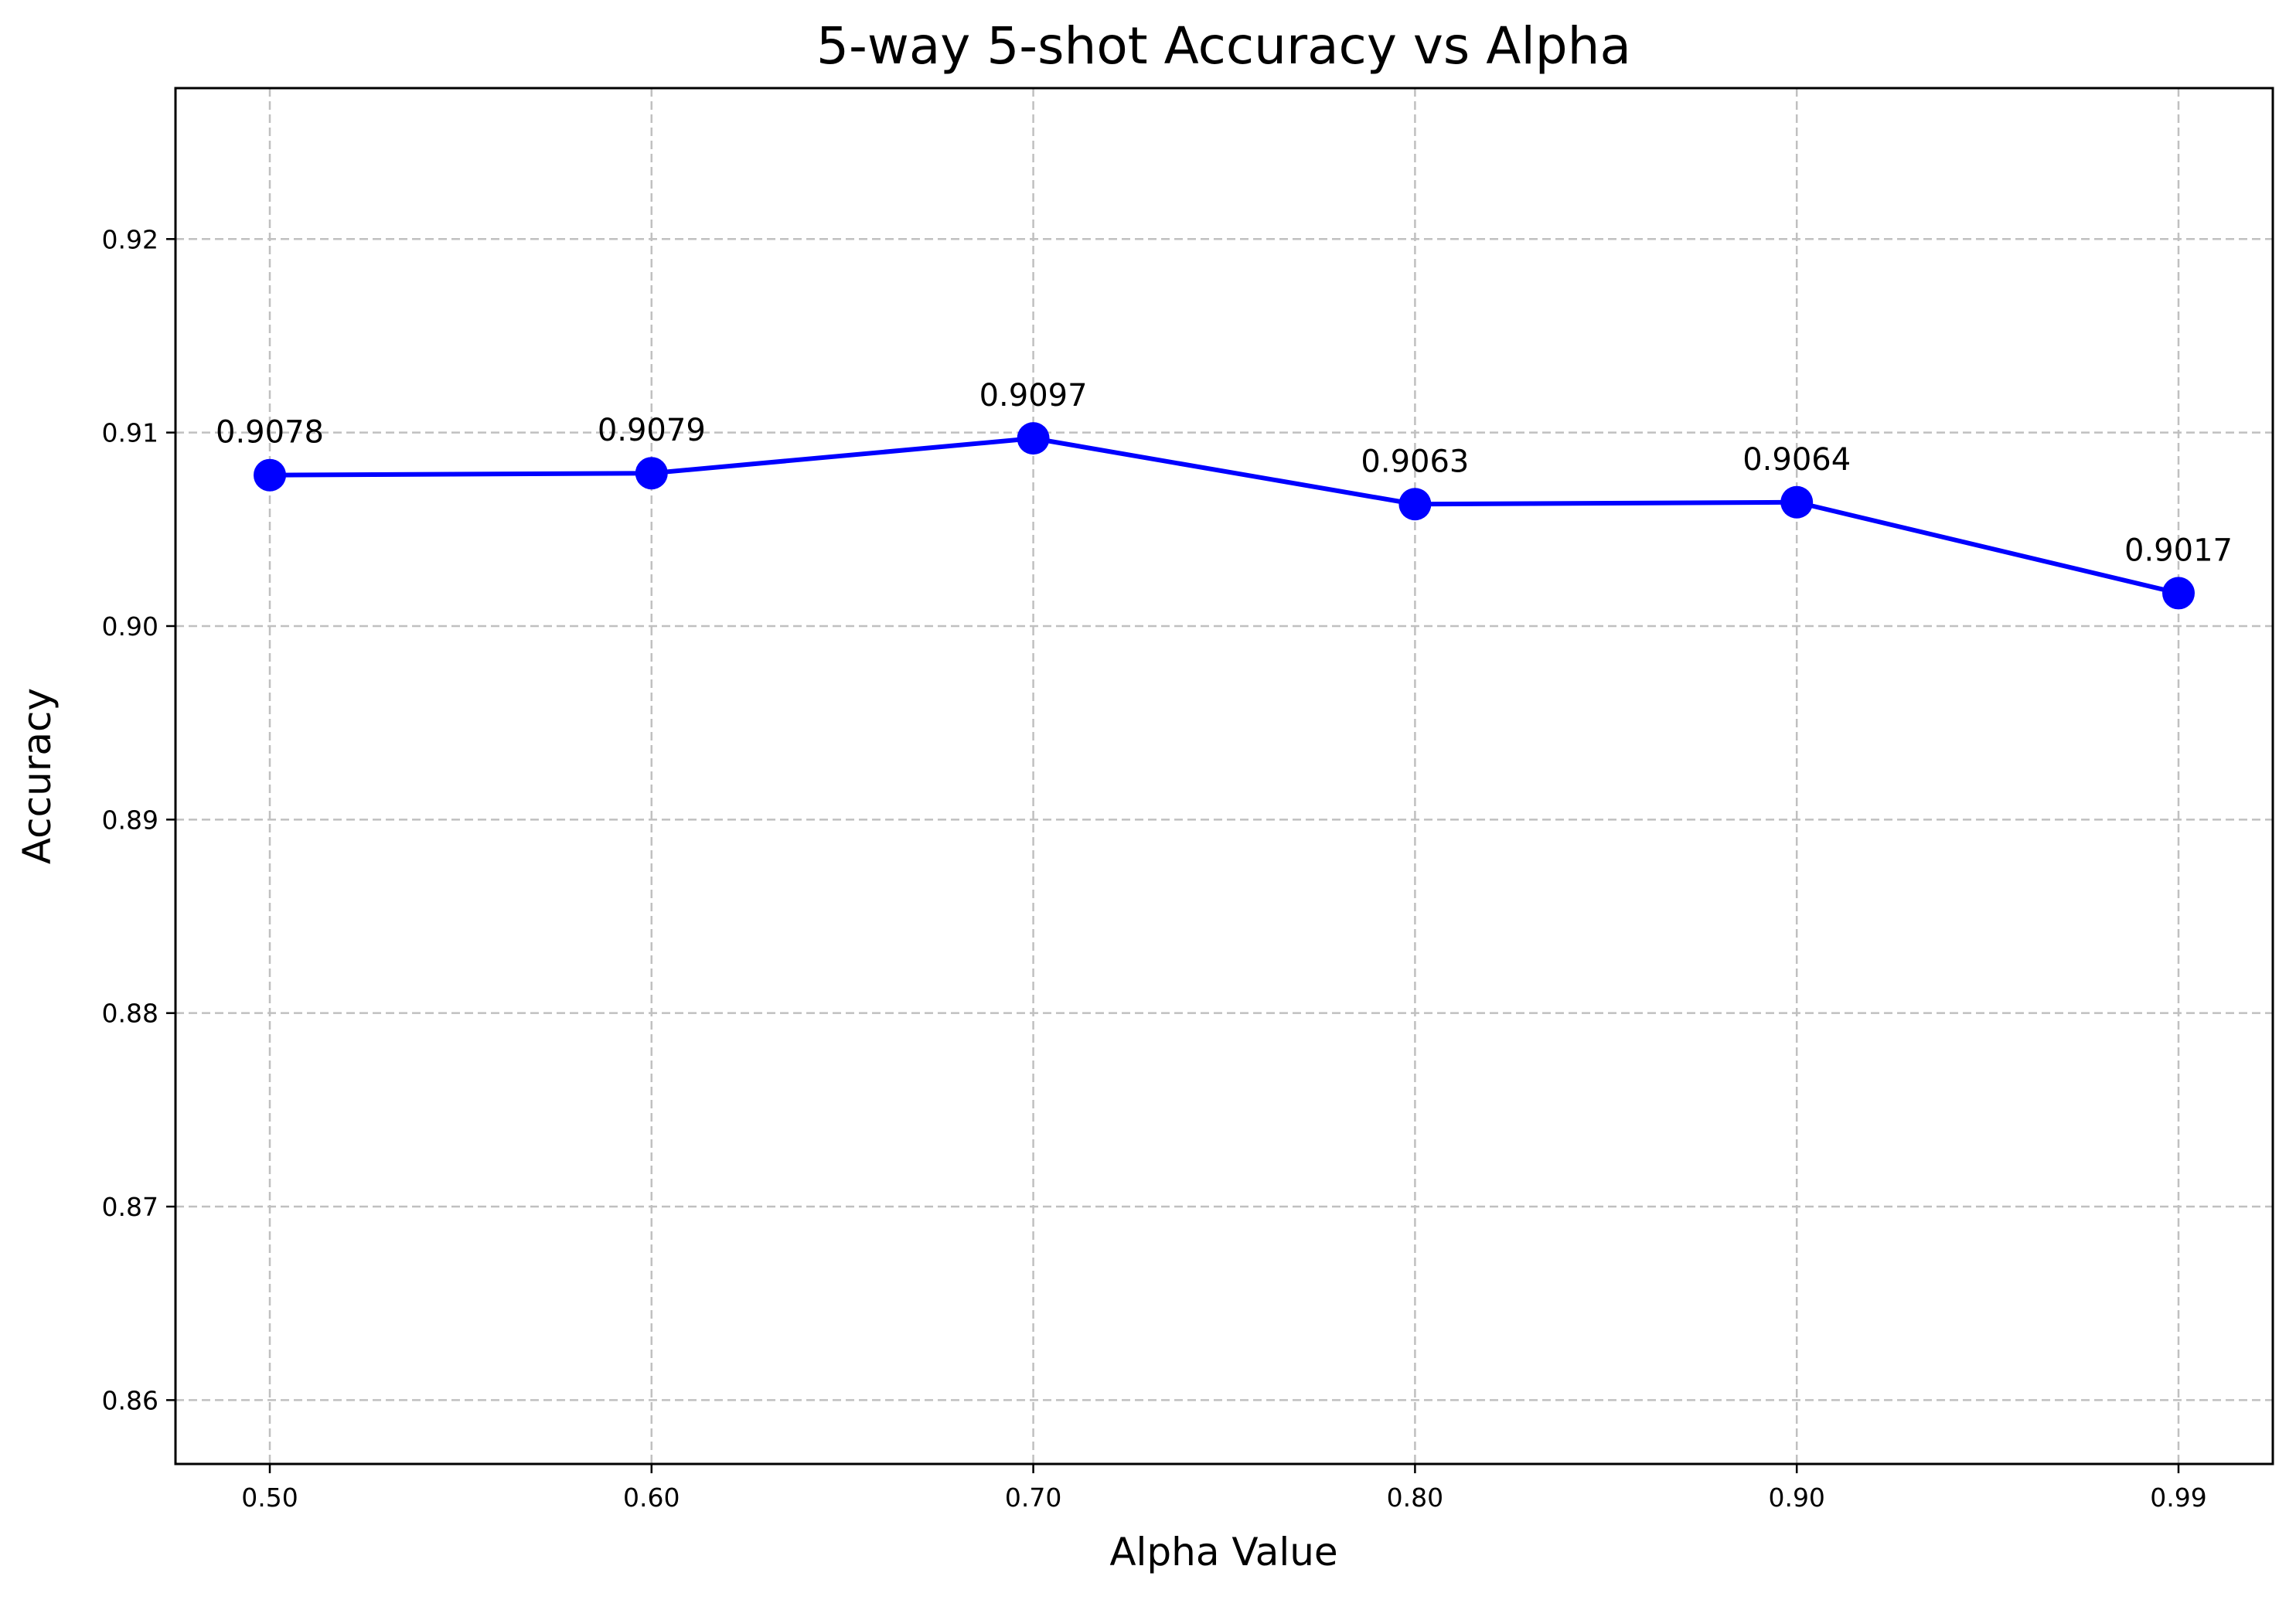 Image resolution: width=2296 pixels, height=1600 pixels. Describe the element at coordinates (130, 820) in the screenshot. I see `y-tick-label: 0.89` at that location.